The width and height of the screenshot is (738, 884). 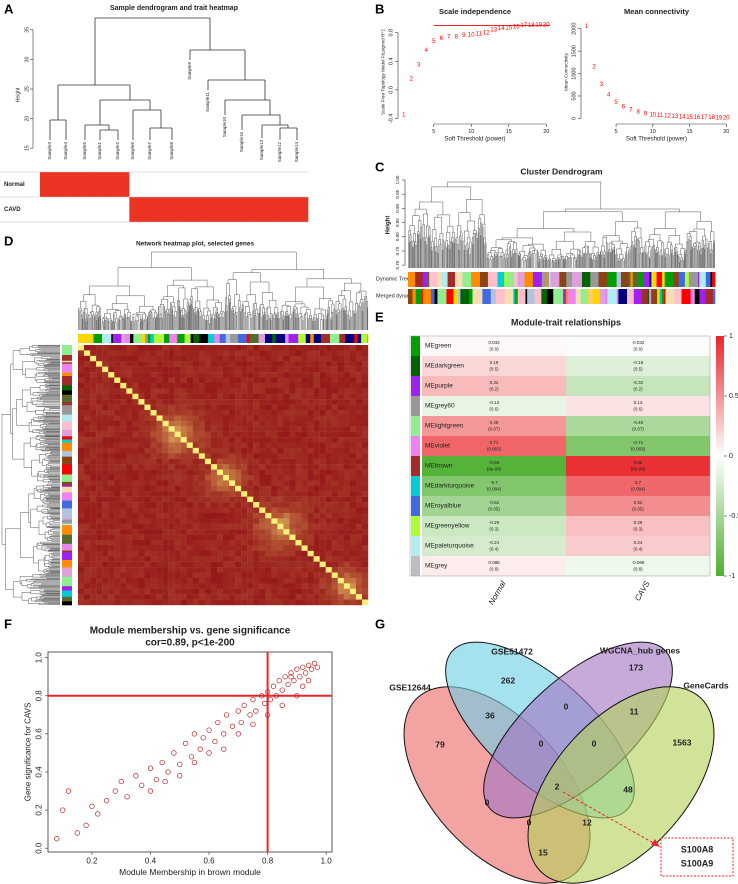 What do you see at coordinates (697, 118) in the screenshot?
I see `point-label: 16` at bounding box center [697, 118].